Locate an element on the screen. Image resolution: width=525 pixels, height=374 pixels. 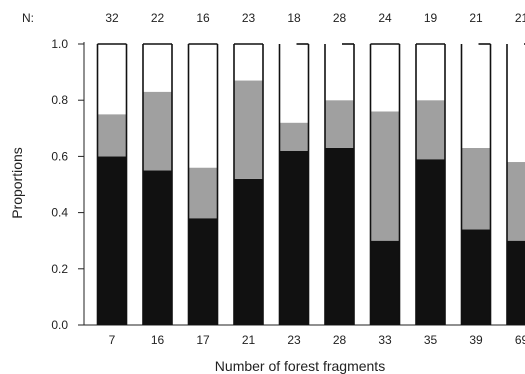
n-label-35: 19 is located at coordinates (431, 18).